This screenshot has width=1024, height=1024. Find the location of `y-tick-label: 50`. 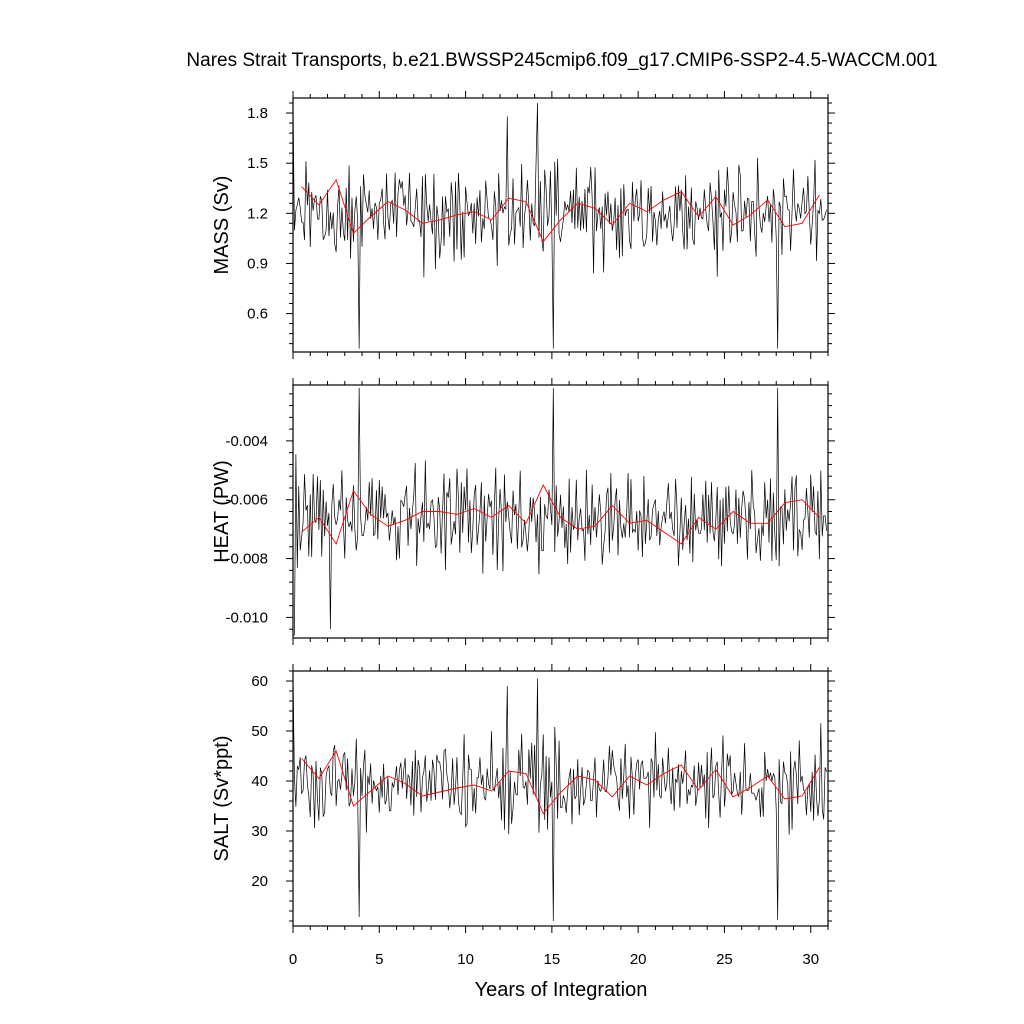

y-tick-label: 50 is located at coordinates (259, 731).